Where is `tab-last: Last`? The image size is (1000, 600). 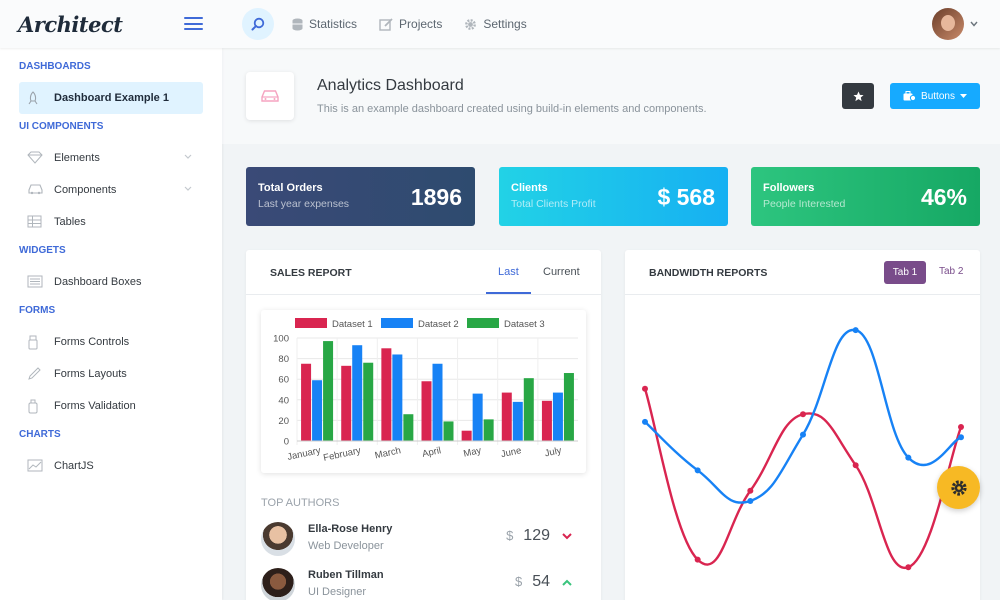
tab-last: Last is located at coordinates (508, 272).